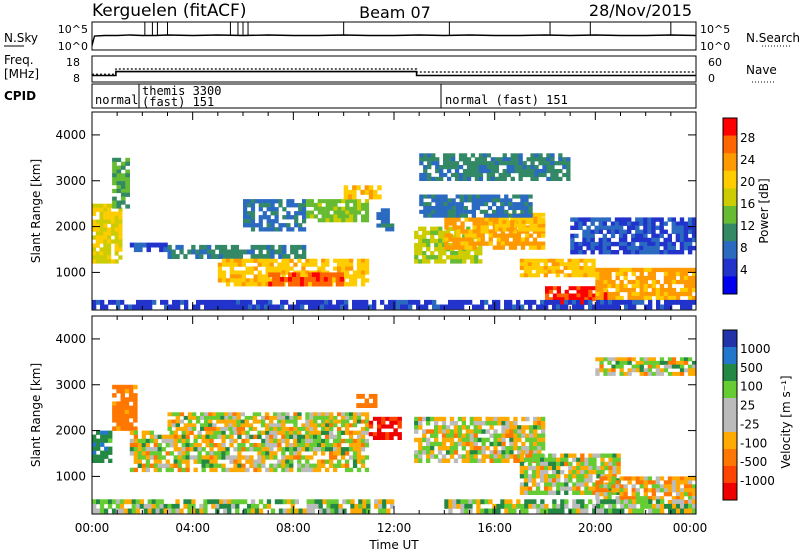 The image size is (800, 558). I want to click on freq-right-label: Nave, so click(761, 70).